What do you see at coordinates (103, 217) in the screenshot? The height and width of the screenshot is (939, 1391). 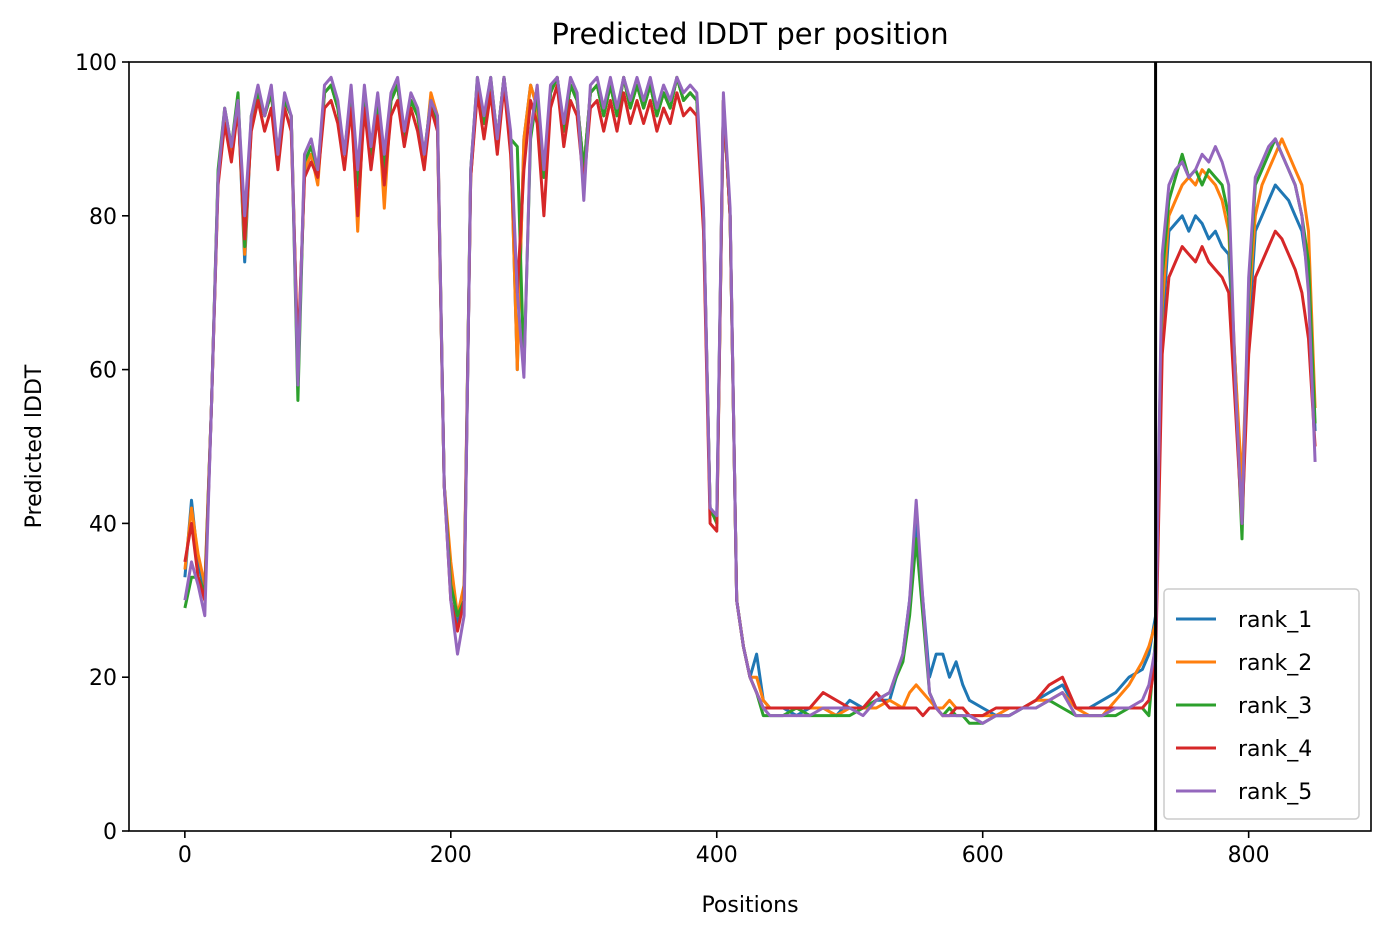 I see `y-tick-label: 80` at bounding box center [103, 217].